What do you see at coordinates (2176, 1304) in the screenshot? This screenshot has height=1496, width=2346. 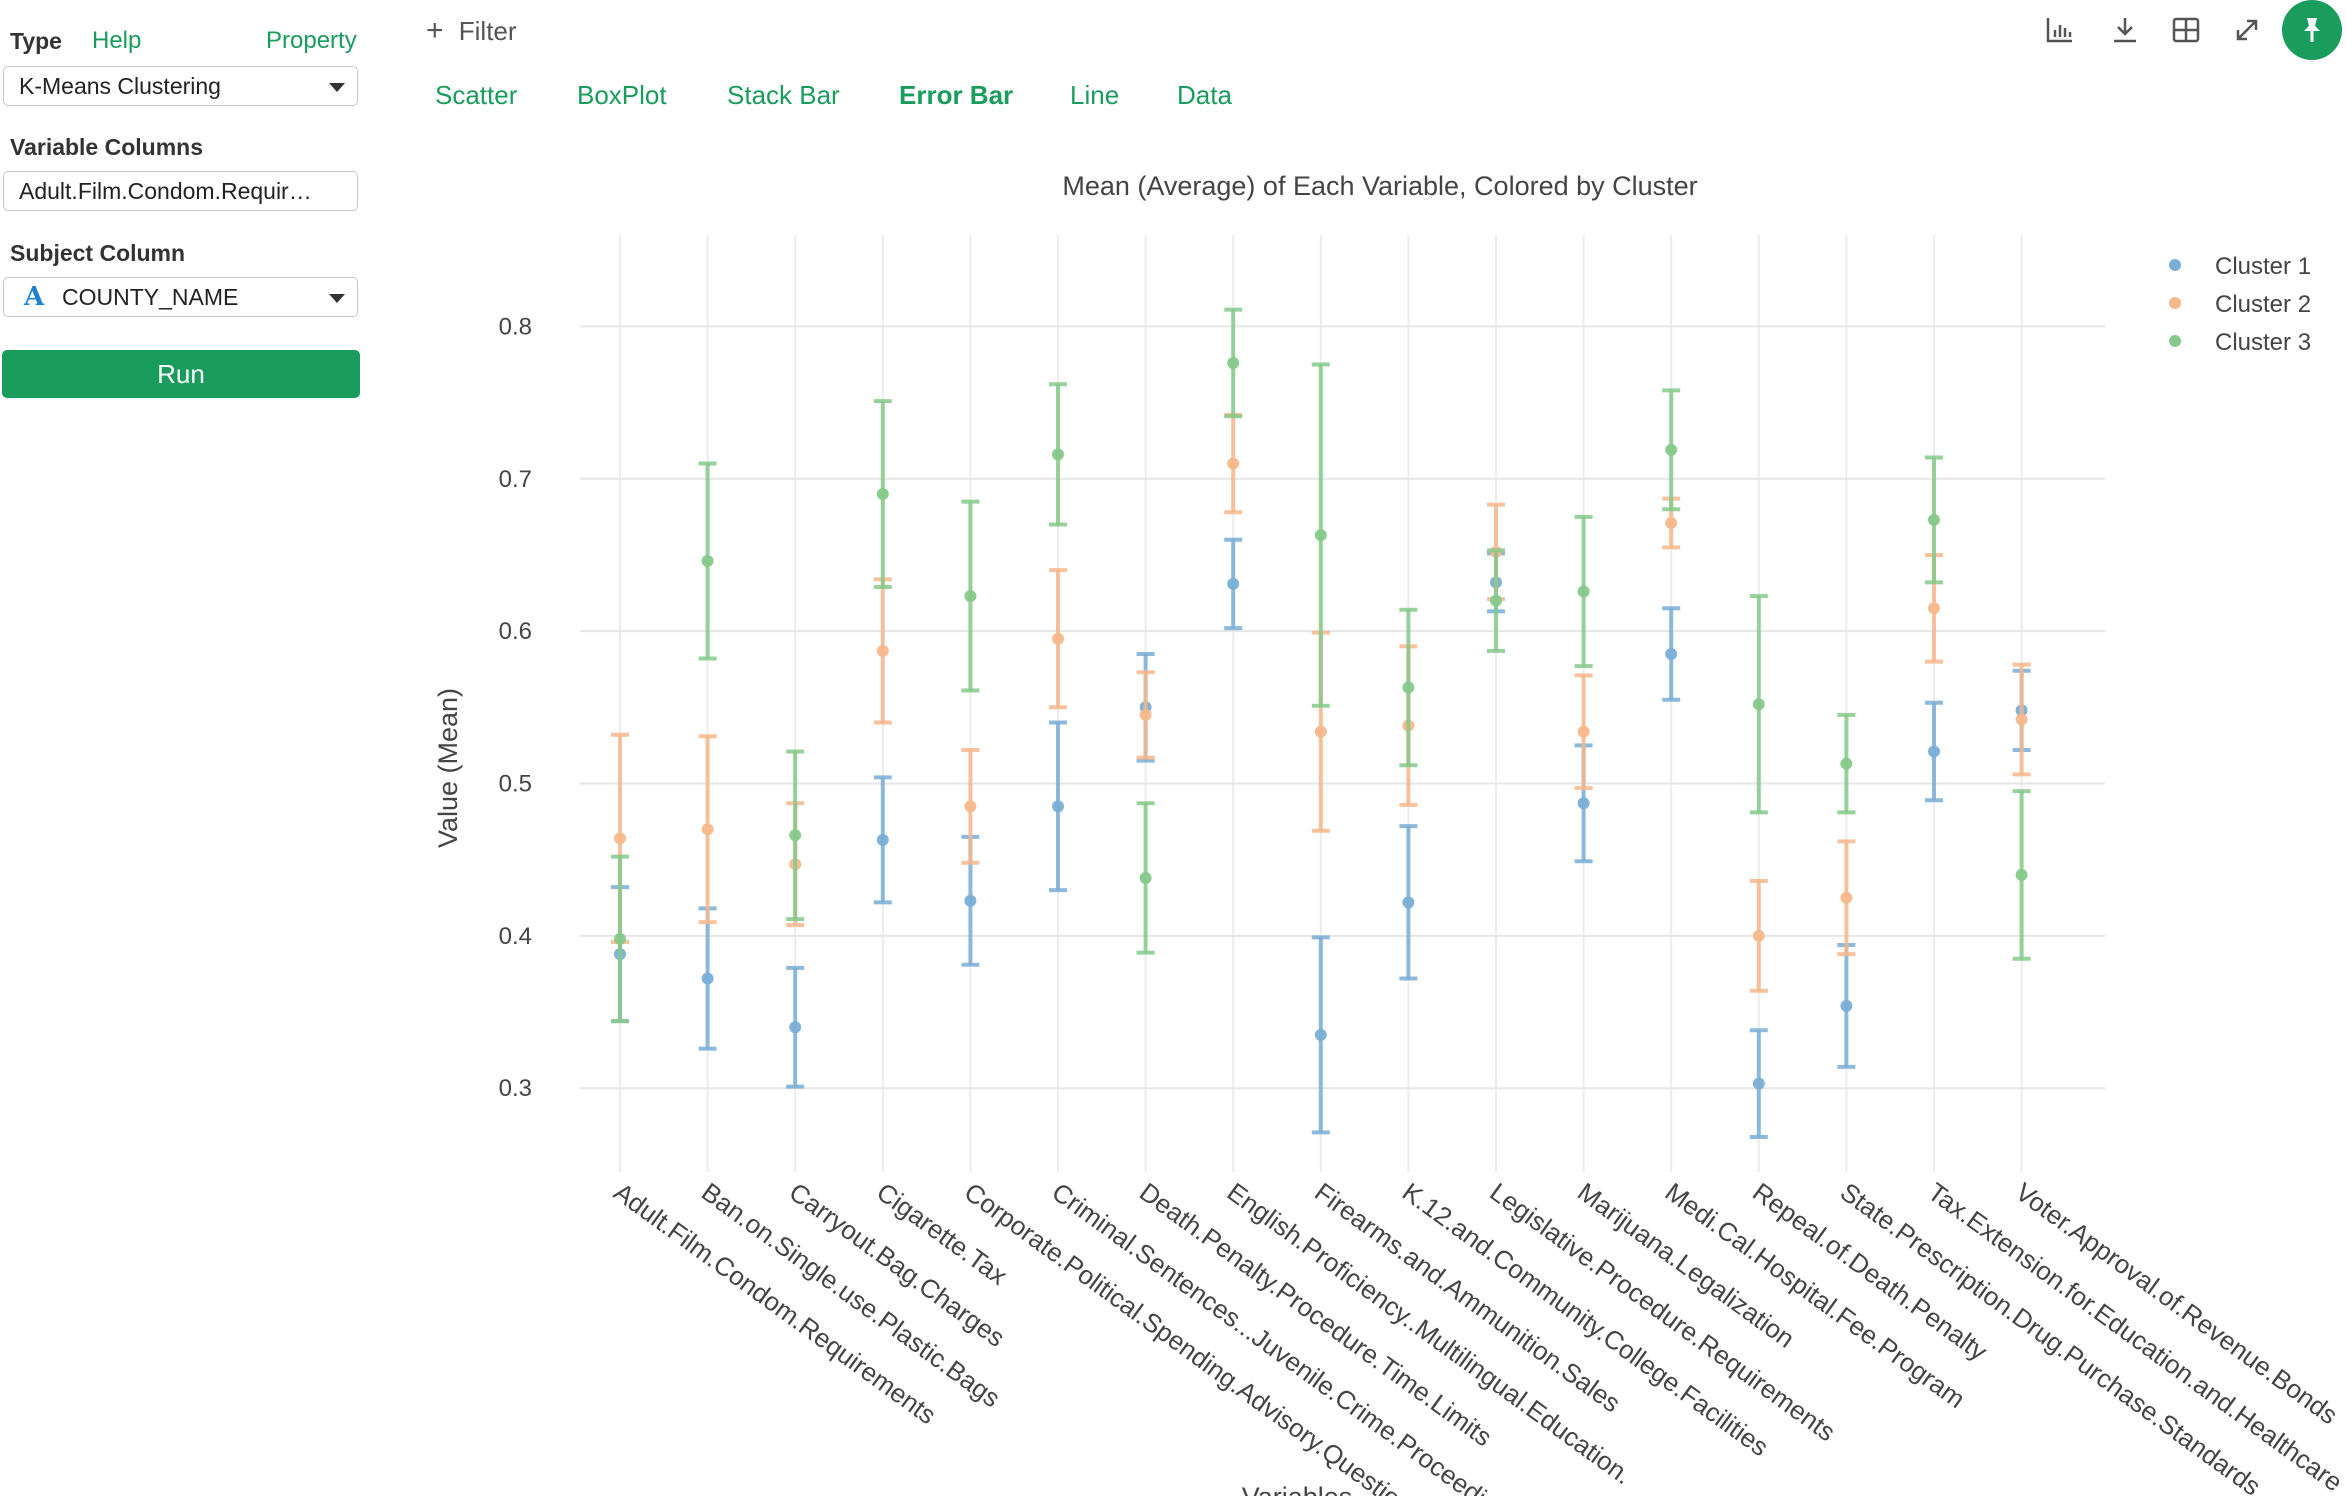 I see `x-tick-label: Voter.Approval.of.Revenue.Bonds` at bounding box center [2176, 1304].